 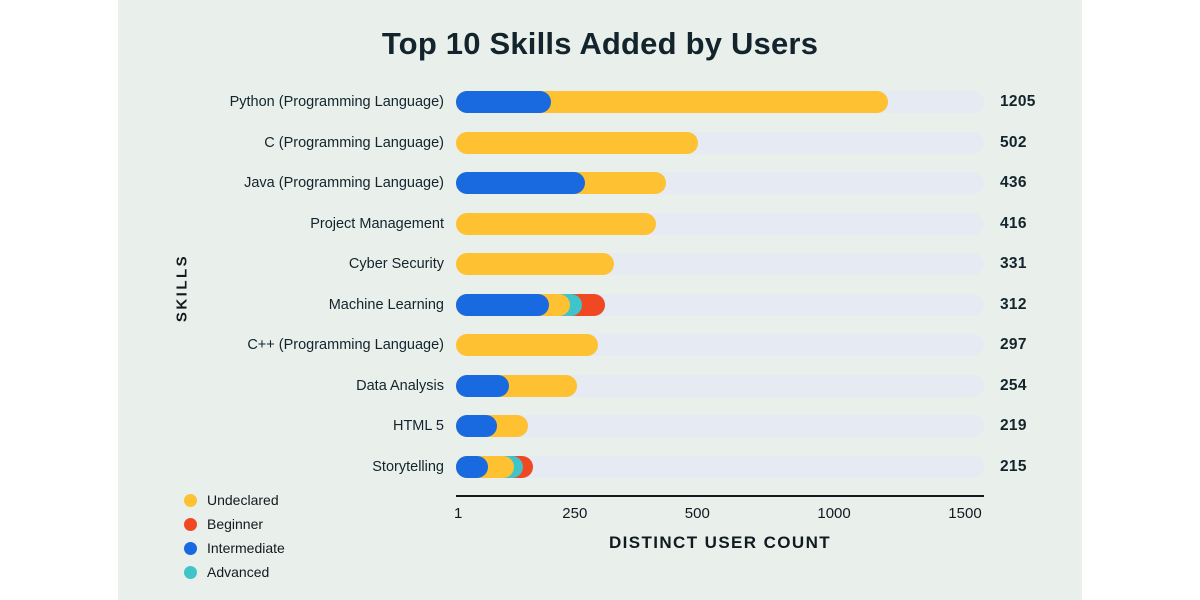 I want to click on legend-dot-undeclared, so click(x=190, y=500).